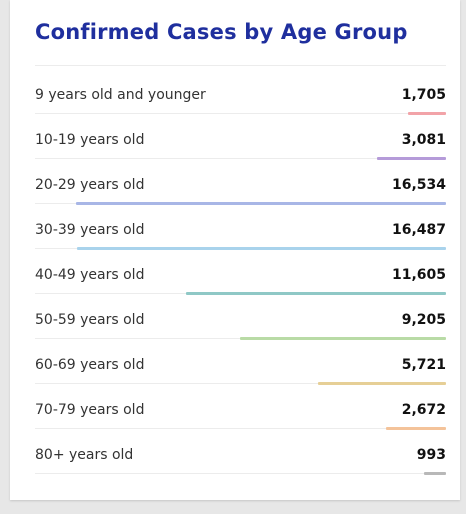  What do you see at coordinates (90, 140) in the screenshot?
I see `age-label: 10-19 years old` at bounding box center [90, 140].